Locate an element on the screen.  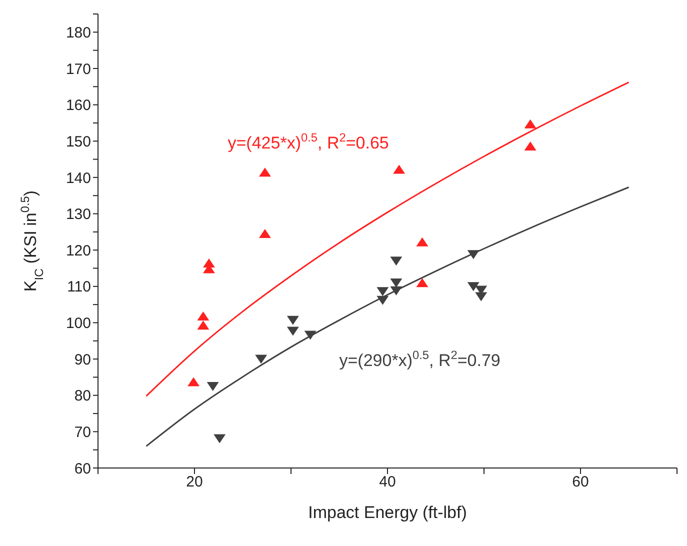
text: y=(425*x)$^{0.5}$, R$^{2}$=0.65 is located at coordinates (308, 141).